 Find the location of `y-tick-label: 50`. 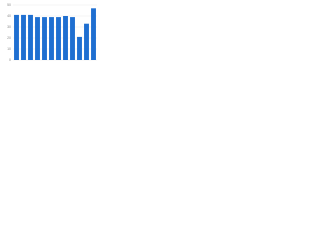

y-tick-label: 50 is located at coordinates (9, 5).